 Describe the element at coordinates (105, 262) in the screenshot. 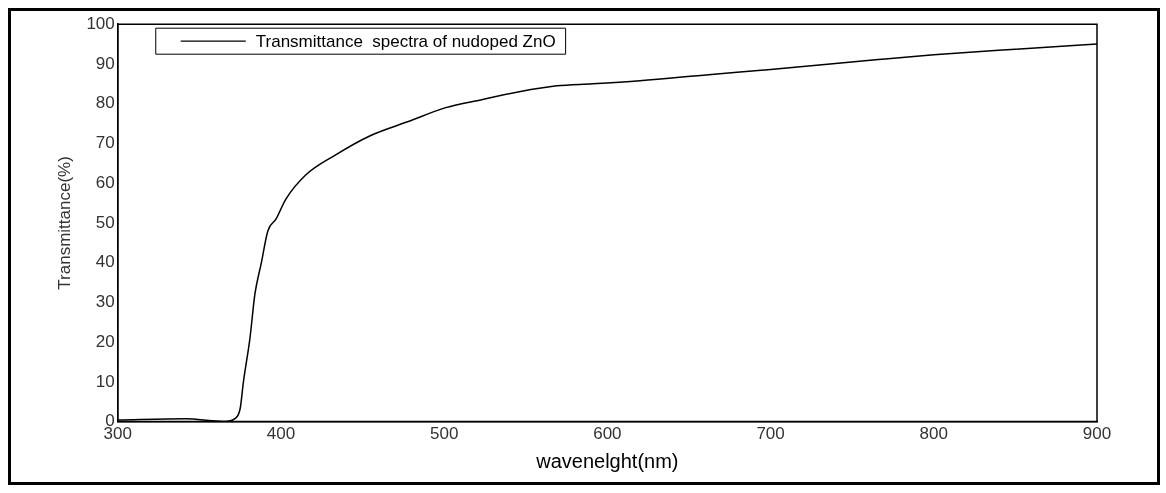

I see `y-tick-label: 40` at that location.